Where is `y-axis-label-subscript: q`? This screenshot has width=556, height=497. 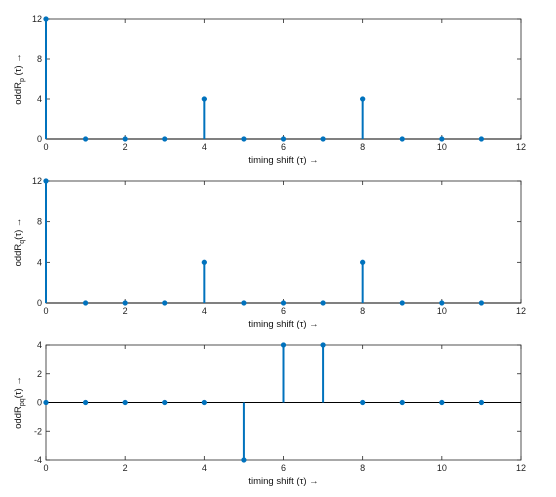
y-axis-label-subscript: q is located at coordinates (22, 242).